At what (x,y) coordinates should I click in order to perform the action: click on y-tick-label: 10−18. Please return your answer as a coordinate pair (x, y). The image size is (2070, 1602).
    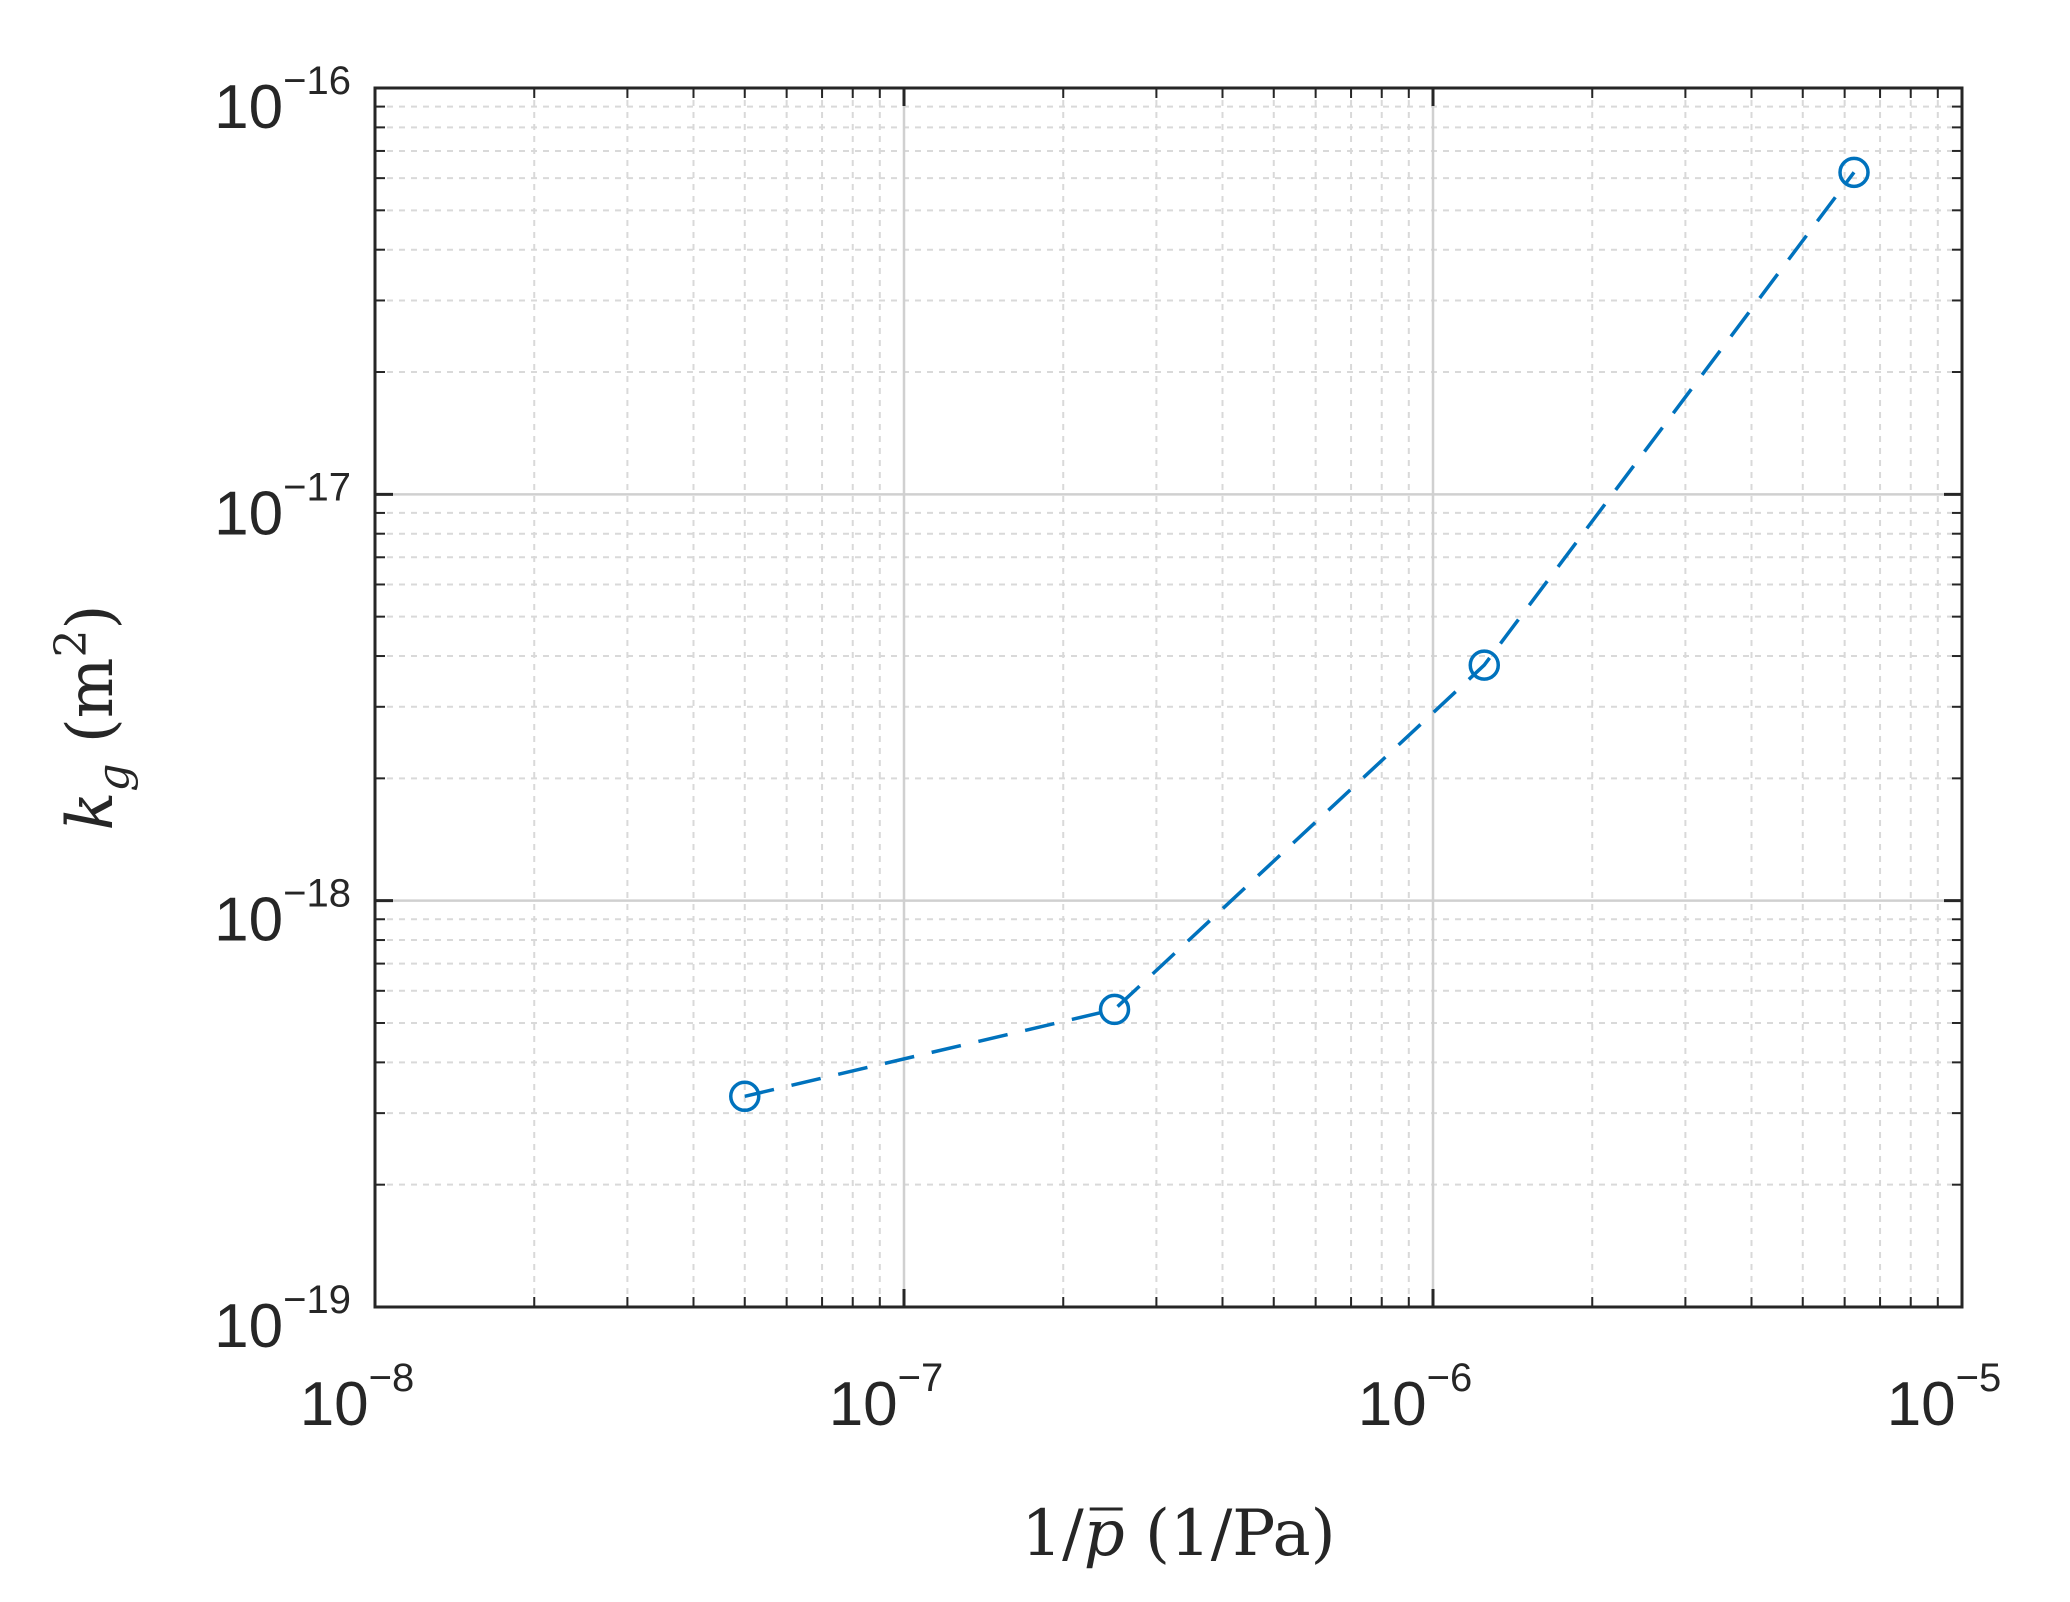
    Looking at the image, I should click on (282, 913).